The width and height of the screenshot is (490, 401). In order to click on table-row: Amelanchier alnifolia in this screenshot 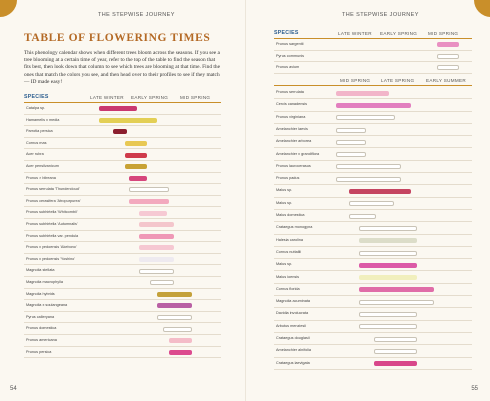, I will do `click(373, 351)`.